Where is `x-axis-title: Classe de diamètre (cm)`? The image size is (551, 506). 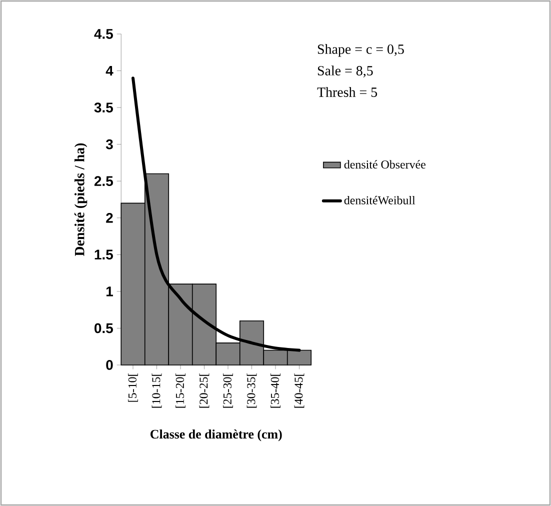
x-axis-title: Classe de diamètre (cm) is located at coordinates (216, 435).